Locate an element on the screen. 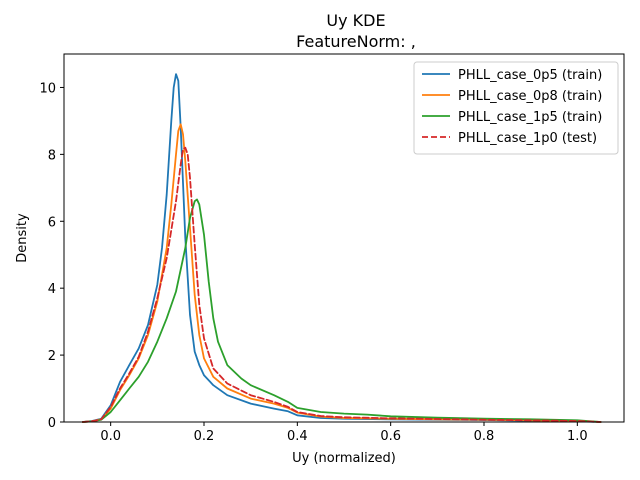 This screenshot has width=640, height=480. y-axis-label: Density is located at coordinates (22, 238).